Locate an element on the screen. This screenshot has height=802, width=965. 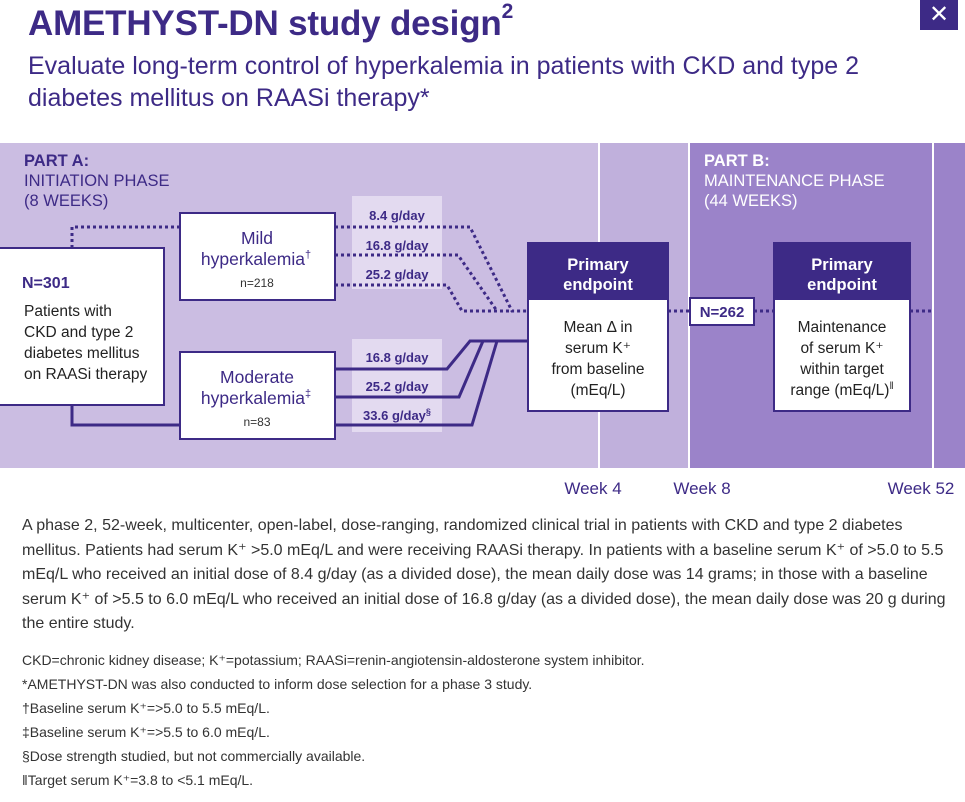
primary-endpoint-b-body-2: of serum K⁺ is located at coordinates (841, 348).